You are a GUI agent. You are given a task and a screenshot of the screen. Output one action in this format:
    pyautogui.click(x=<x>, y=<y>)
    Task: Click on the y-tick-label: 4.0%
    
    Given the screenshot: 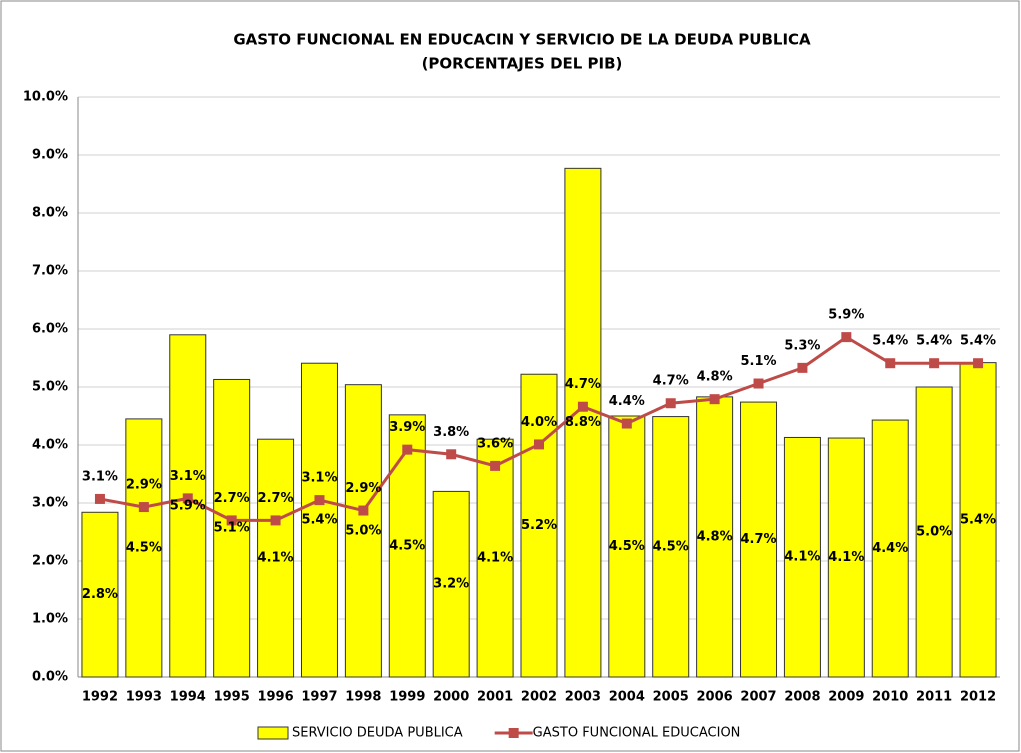 What is the action you would take?
    pyautogui.click(x=50, y=445)
    